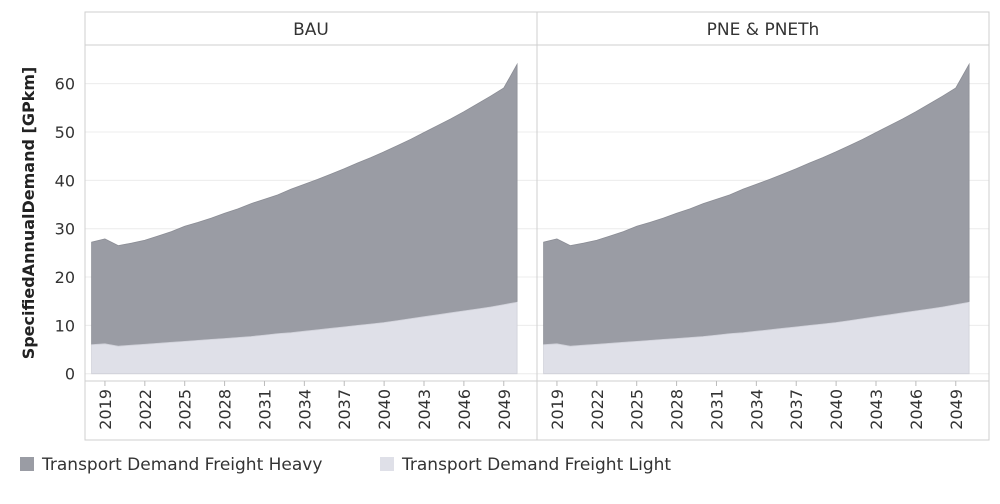 Image resolution: width=1000 pixels, height=504 pixels. I want to click on y-tick-label: 60, so click(65, 84).